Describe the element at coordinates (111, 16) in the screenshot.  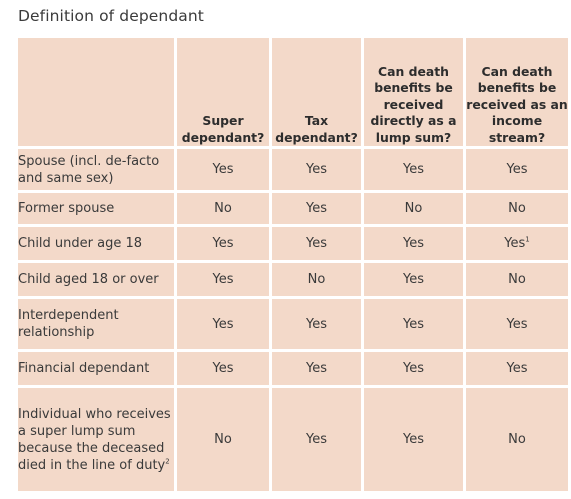
I see `page-title: Definition of dependant` at that location.